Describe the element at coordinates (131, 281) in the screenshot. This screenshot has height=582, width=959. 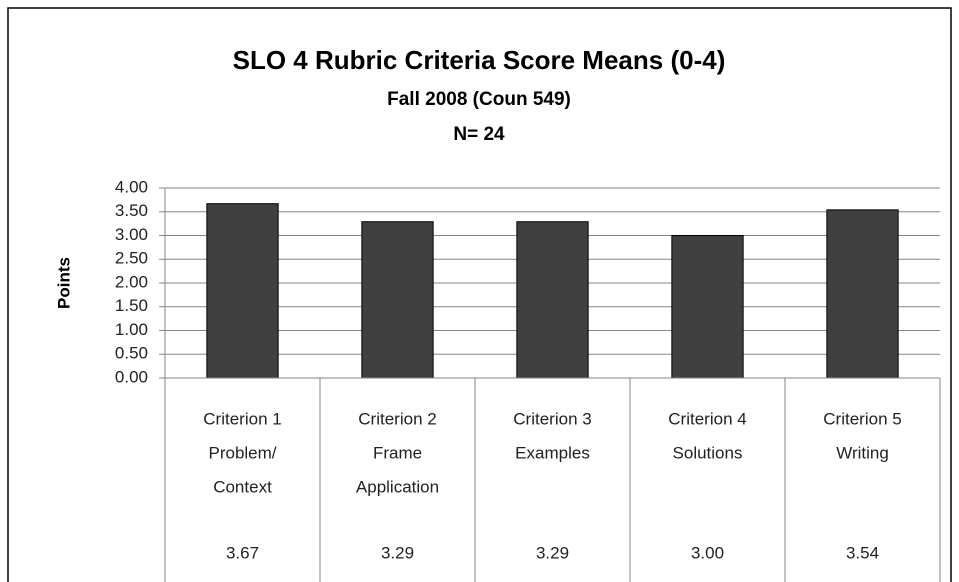
I see `y-tick-label: 2.00` at that location.